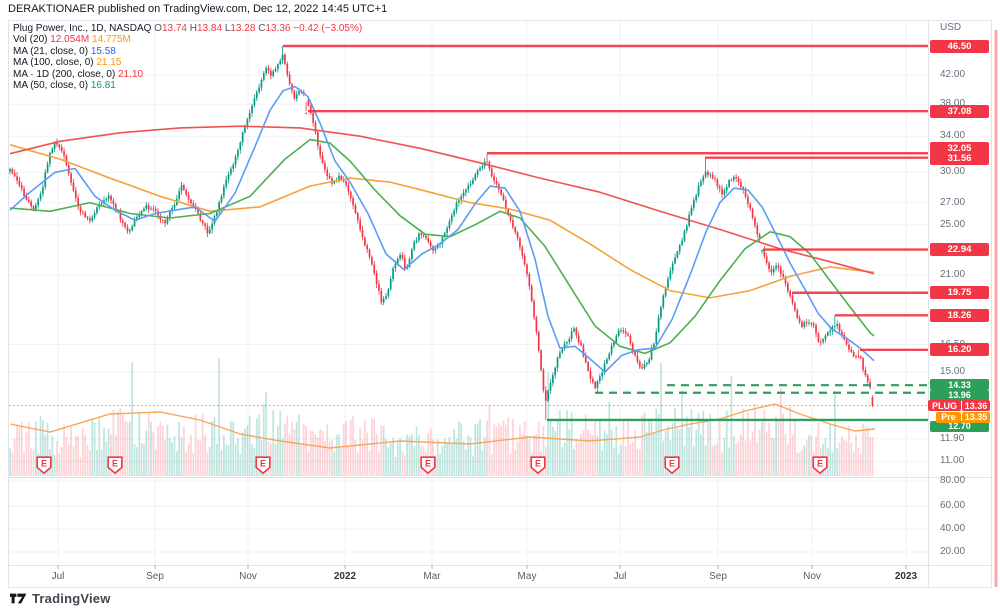 Image resolution: width=1000 pixels, height=612 pixels. Describe the element at coordinates (103, 85) in the screenshot. I see `legend-text: 16.81` at that location.